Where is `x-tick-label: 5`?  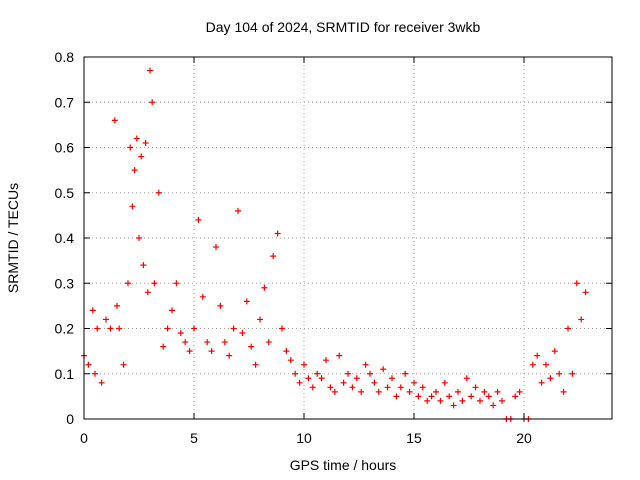
x-tick-label: 5 is located at coordinates (194, 438).